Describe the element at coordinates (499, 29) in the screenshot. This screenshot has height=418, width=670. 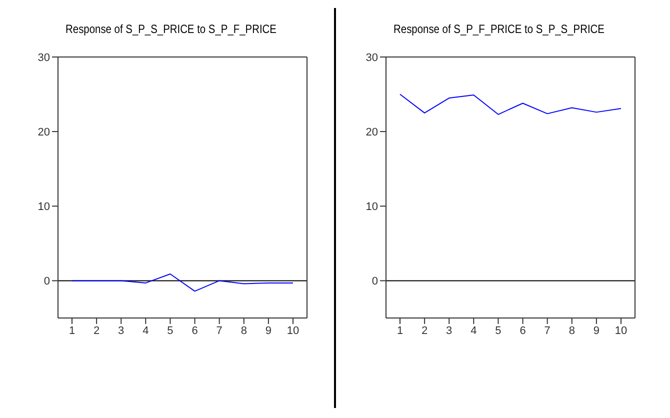
I see `chart-title: Response of S_P_F_PRICE to S_P_S_PRICE` at that location.